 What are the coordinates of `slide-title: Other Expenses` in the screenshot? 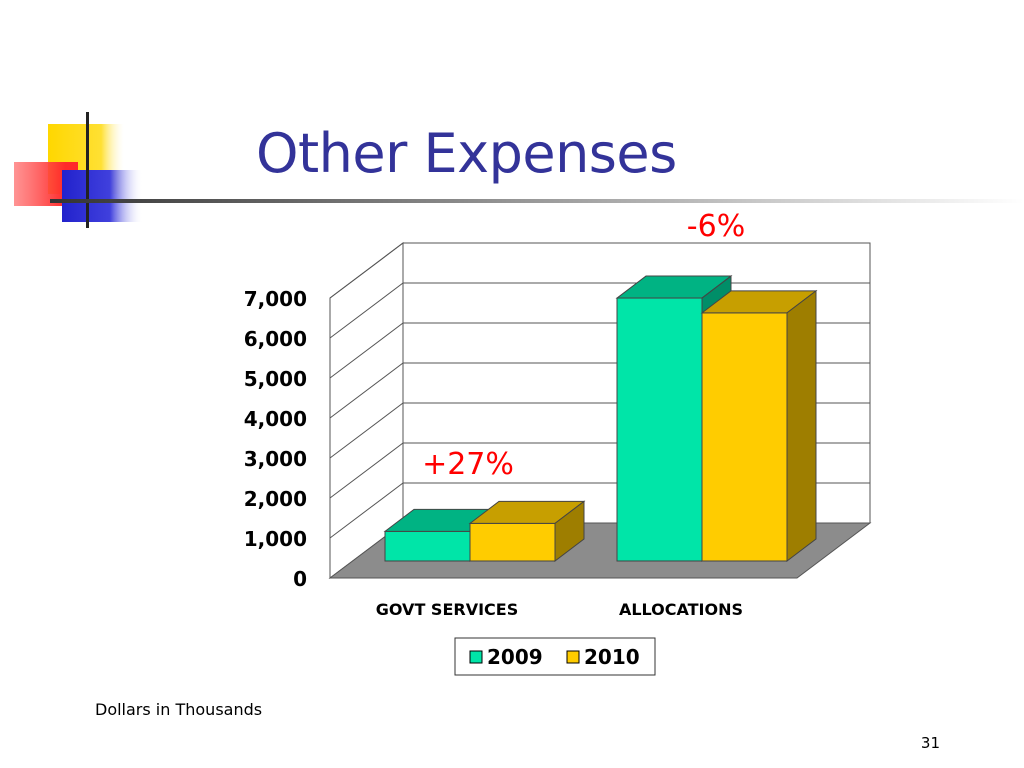 It's located at (466, 153).